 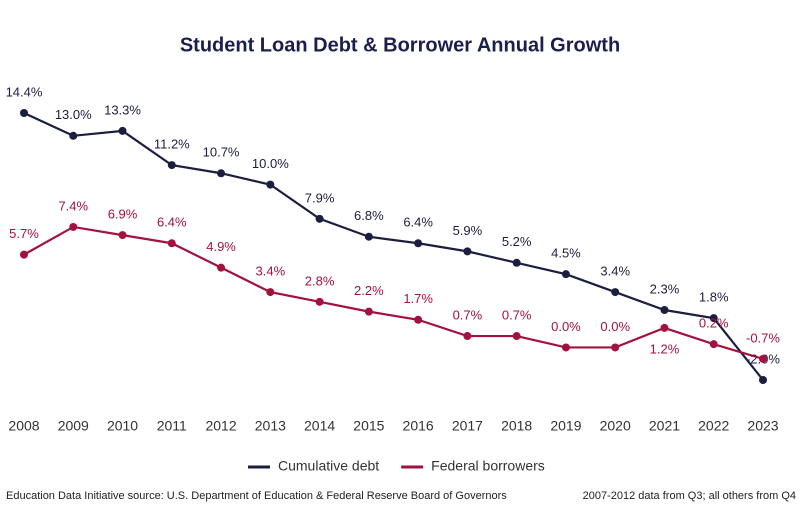 What do you see at coordinates (665, 348) in the screenshot?
I see `value-label: 1.2%` at bounding box center [665, 348].